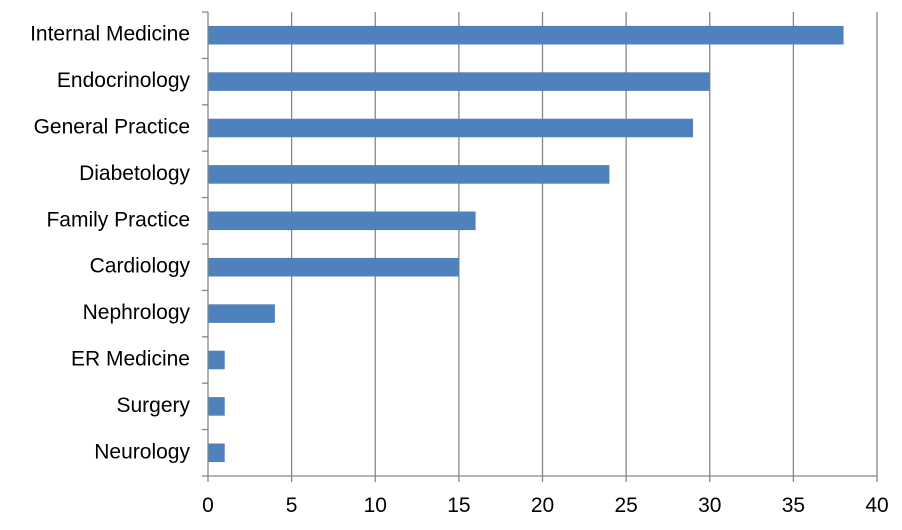  What do you see at coordinates (137, 312) in the screenshot?
I see `category-label-nephrology: Nephrology` at bounding box center [137, 312].